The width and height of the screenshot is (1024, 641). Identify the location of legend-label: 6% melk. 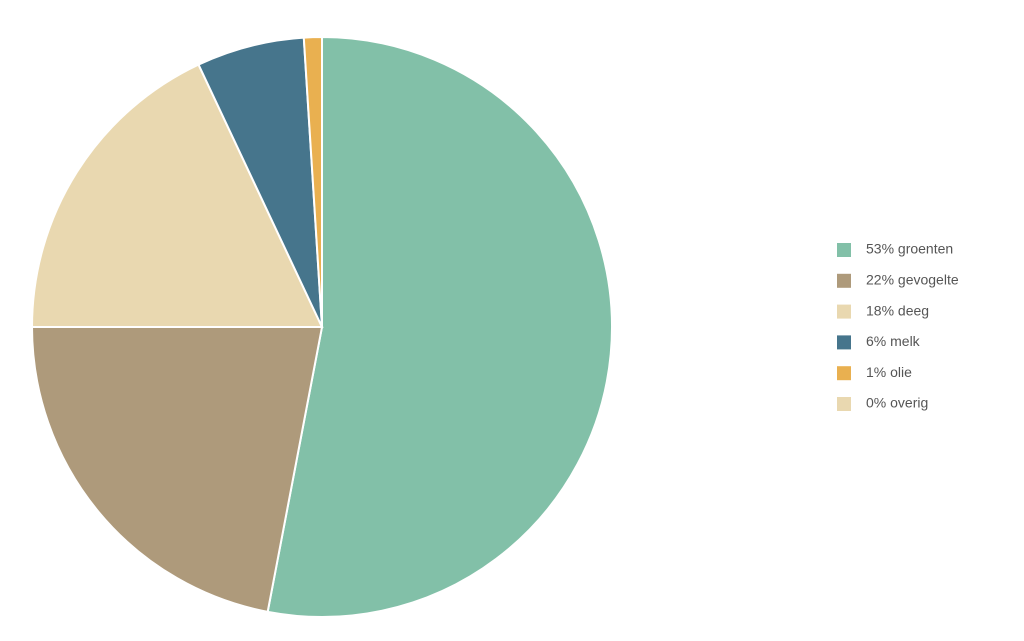
(893, 341).